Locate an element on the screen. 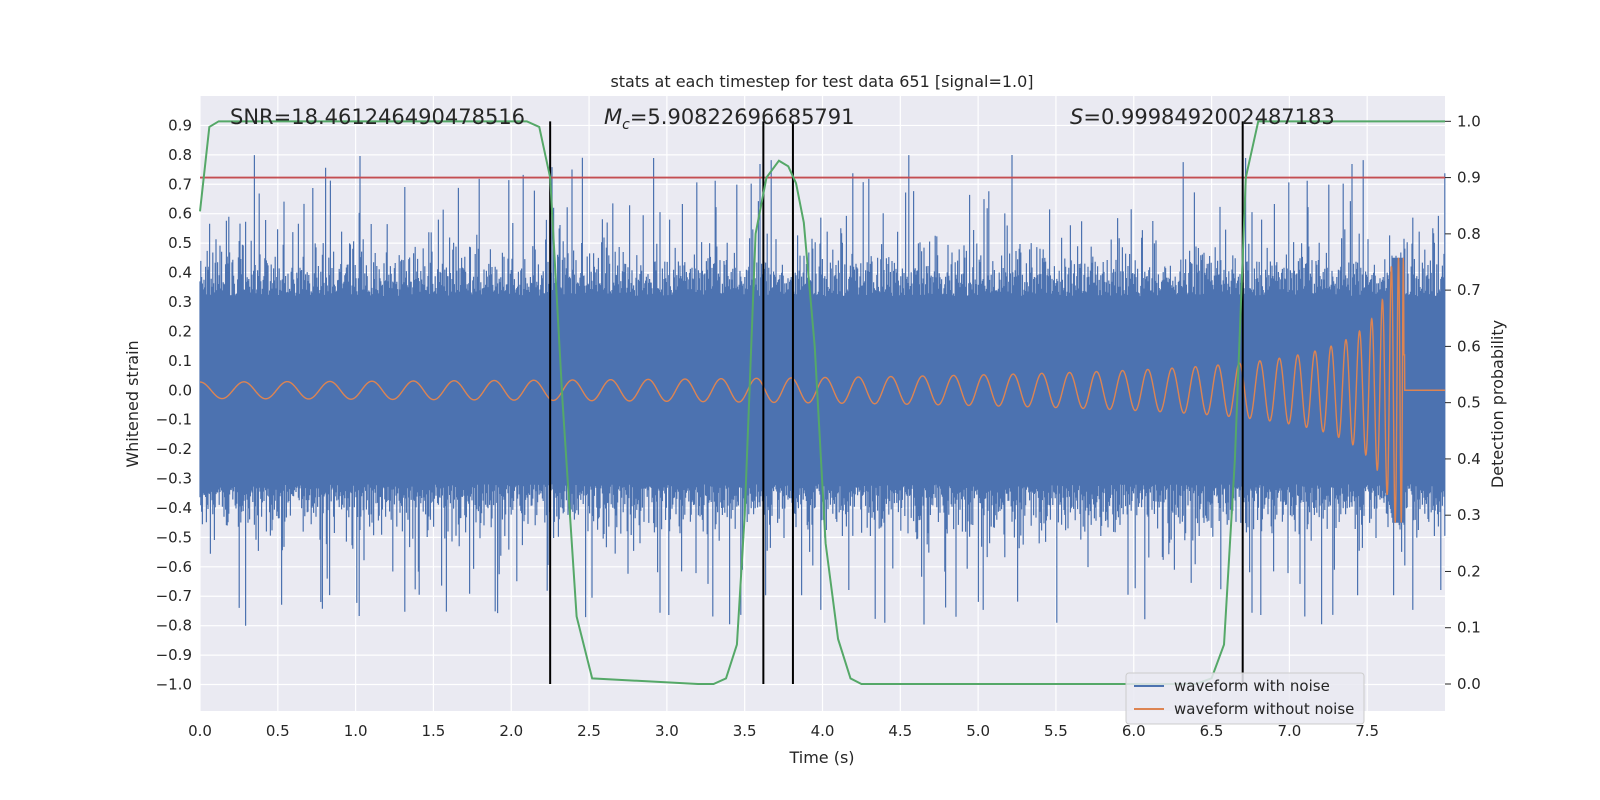 This screenshot has width=1600, height=800. y-tick-label: 0.4 is located at coordinates (180, 273).